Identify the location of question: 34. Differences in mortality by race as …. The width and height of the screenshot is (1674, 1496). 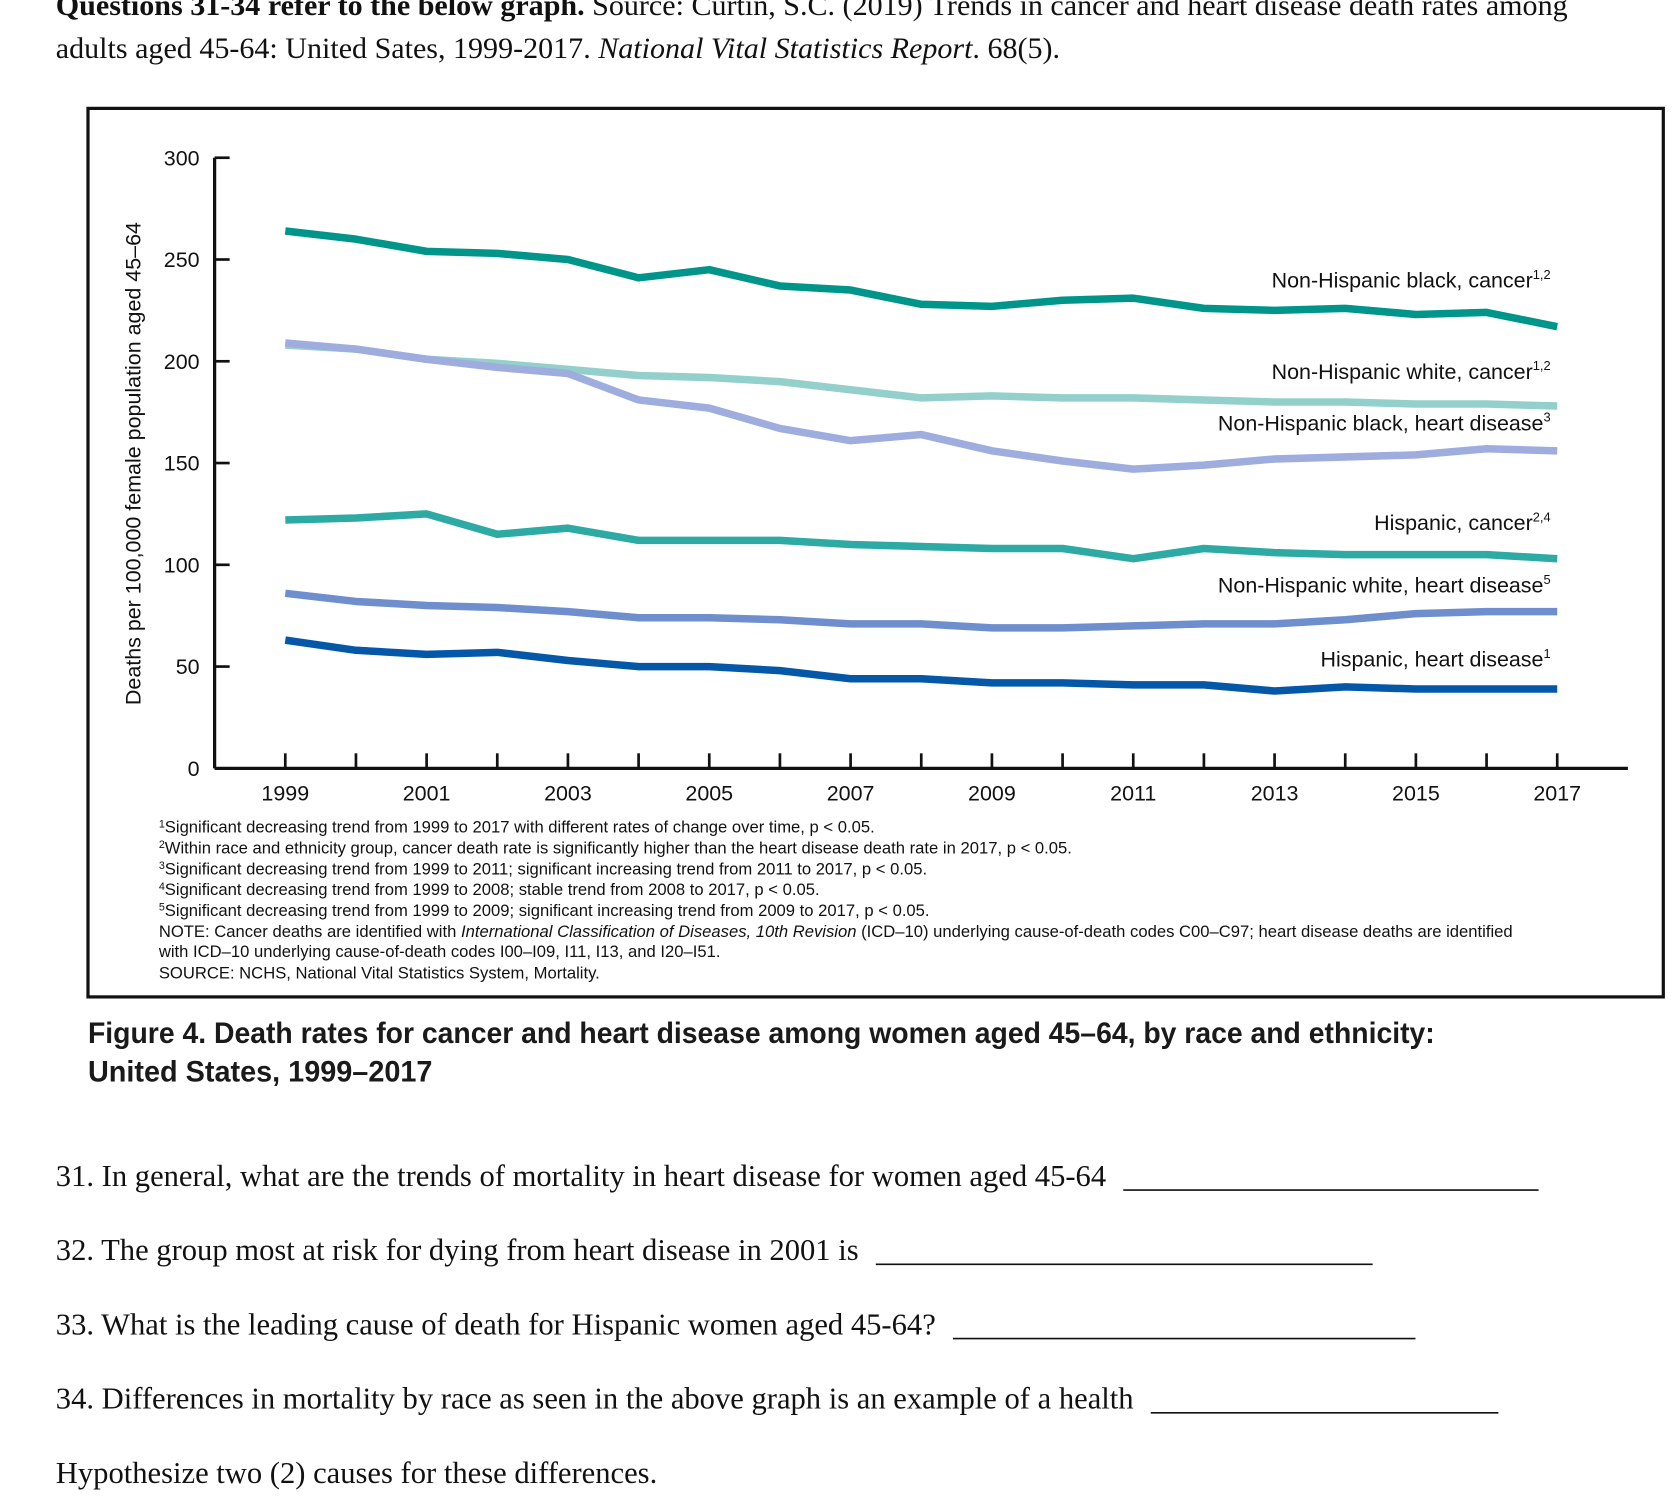
(595, 1399).